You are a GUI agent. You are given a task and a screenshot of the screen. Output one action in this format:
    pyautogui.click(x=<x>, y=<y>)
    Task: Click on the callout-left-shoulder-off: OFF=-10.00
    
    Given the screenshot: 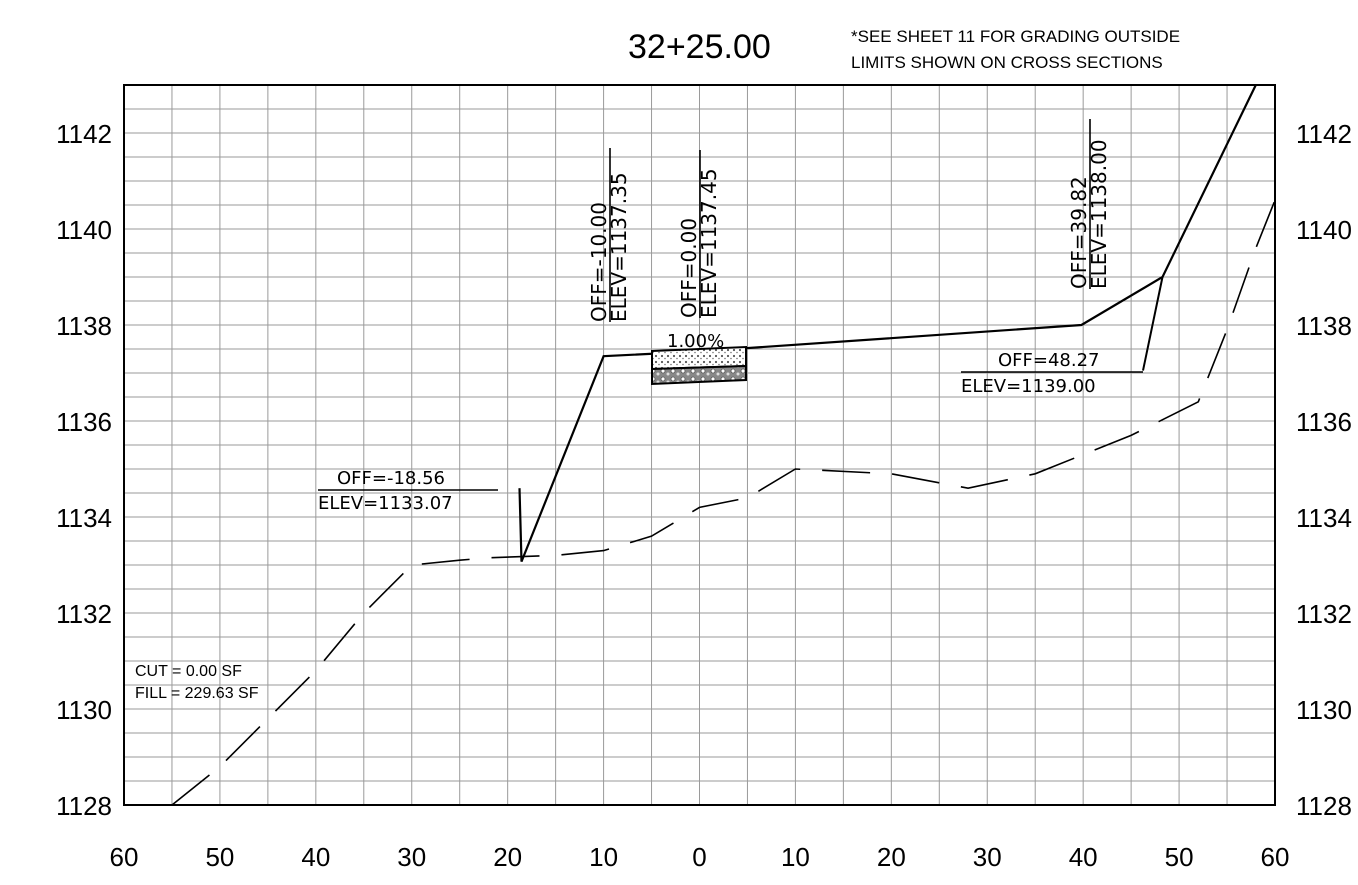 What is the action you would take?
    pyautogui.click(x=599, y=262)
    